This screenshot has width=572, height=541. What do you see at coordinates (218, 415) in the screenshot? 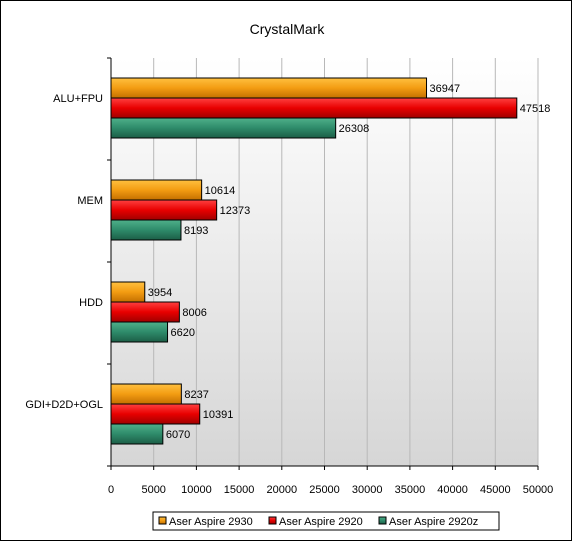
I see `data-label: 10391` at bounding box center [218, 415].